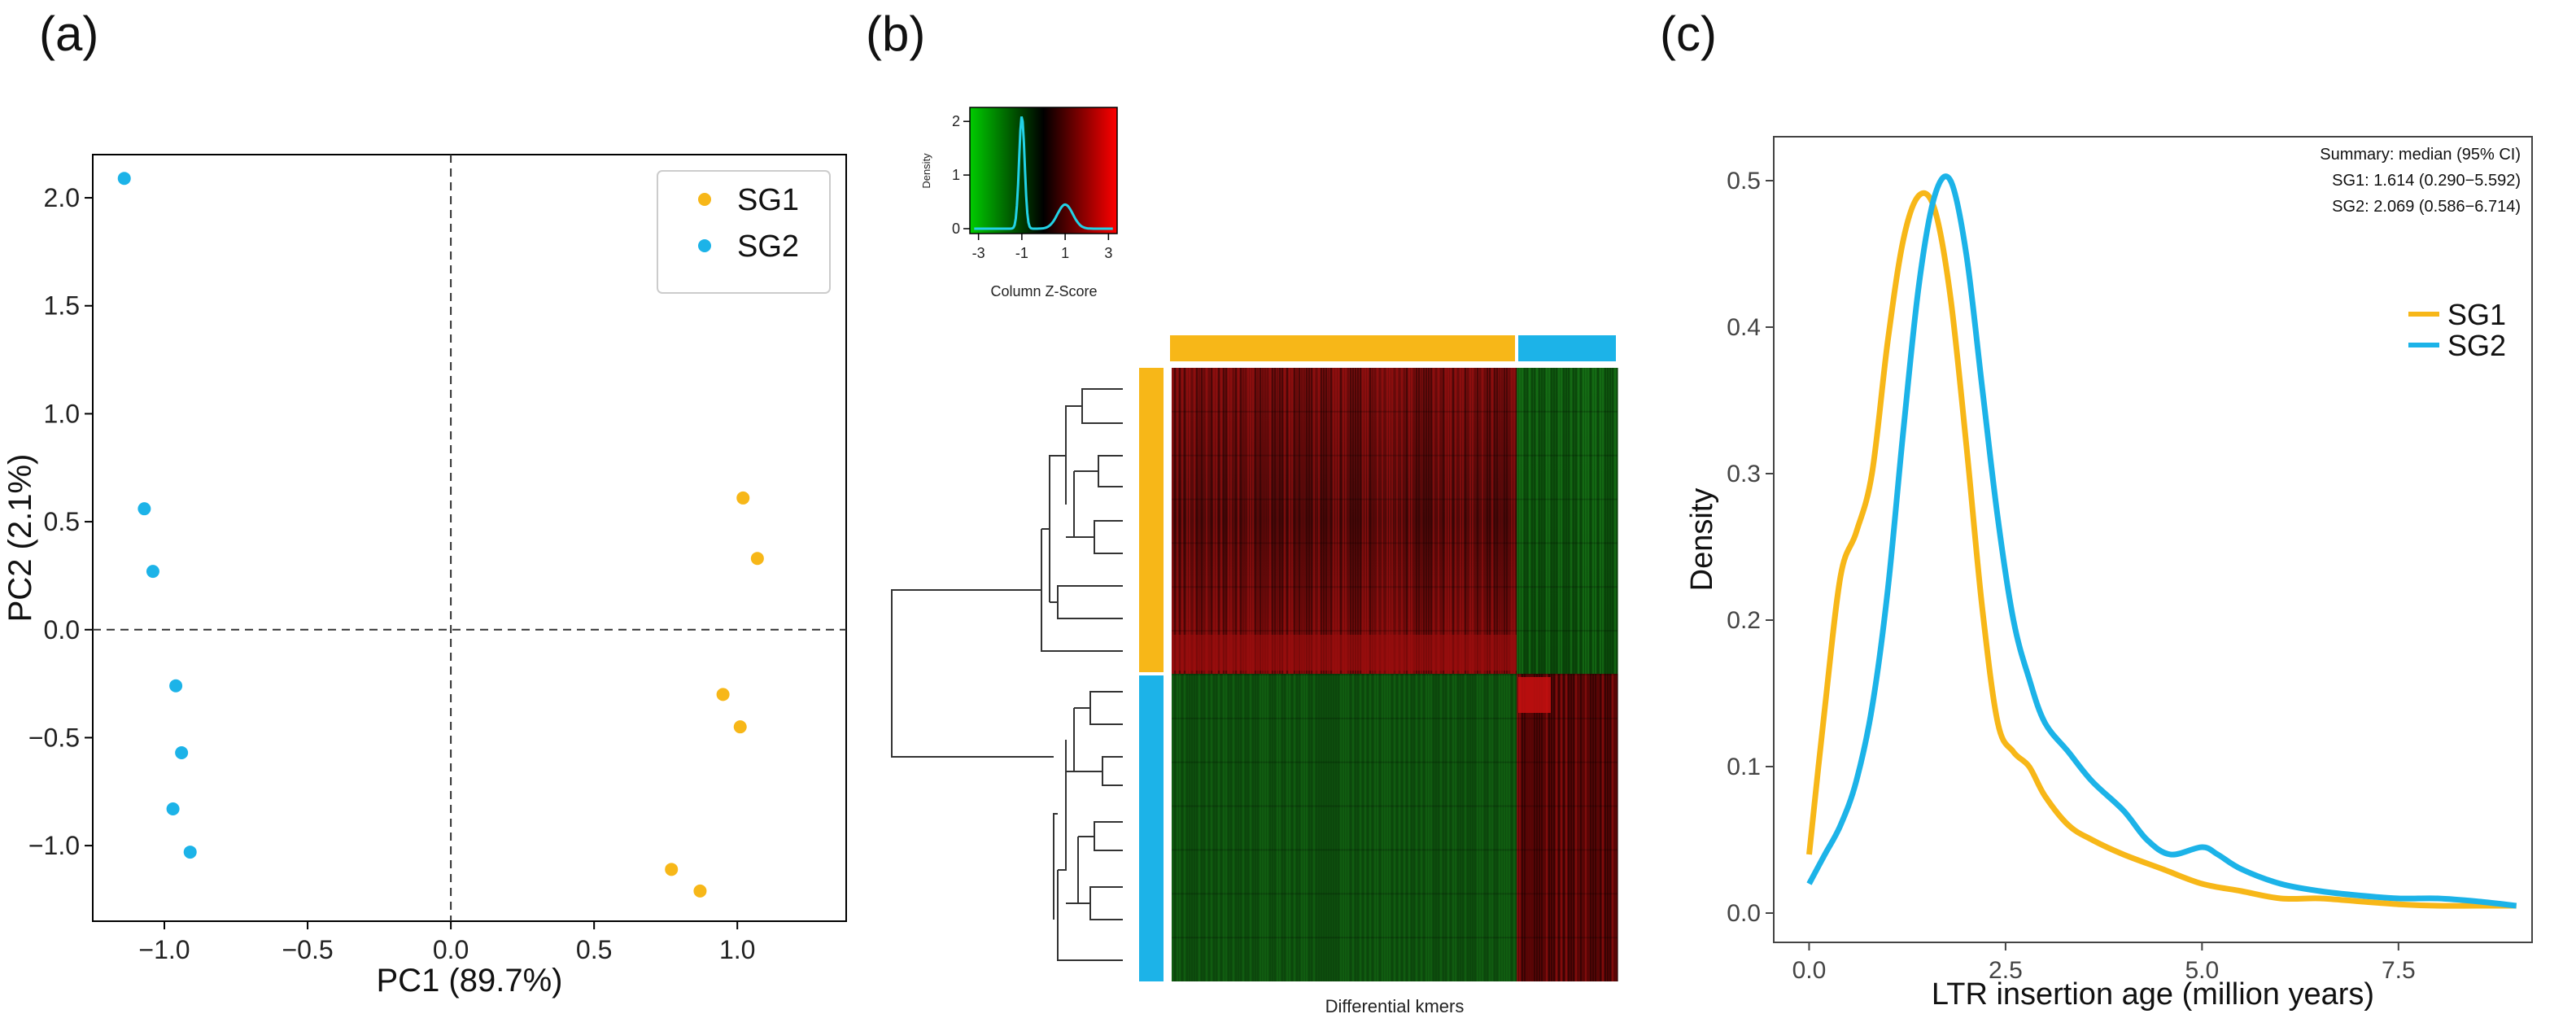 This screenshot has width=2576, height=1027. What do you see at coordinates (470, 981) in the screenshot?
I see `panel-a-x-axis-label: PC1 (89.7%)` at bounding box center [470, 981].